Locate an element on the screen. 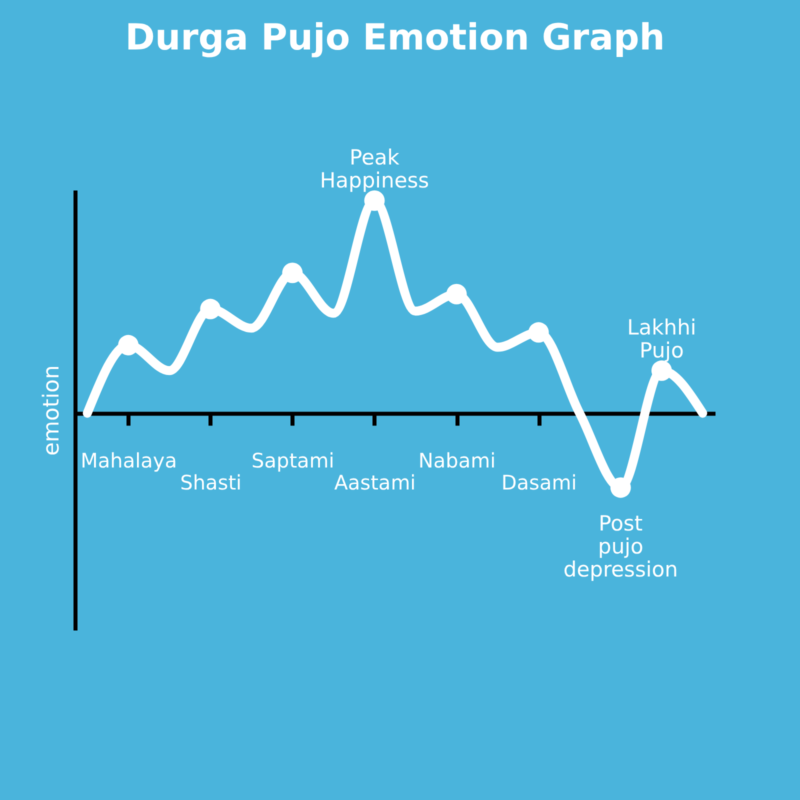 This screenshot has width=800, height=800. chart-title: Durga Pujo Emotion Graph is located at coordinates (395, 38).